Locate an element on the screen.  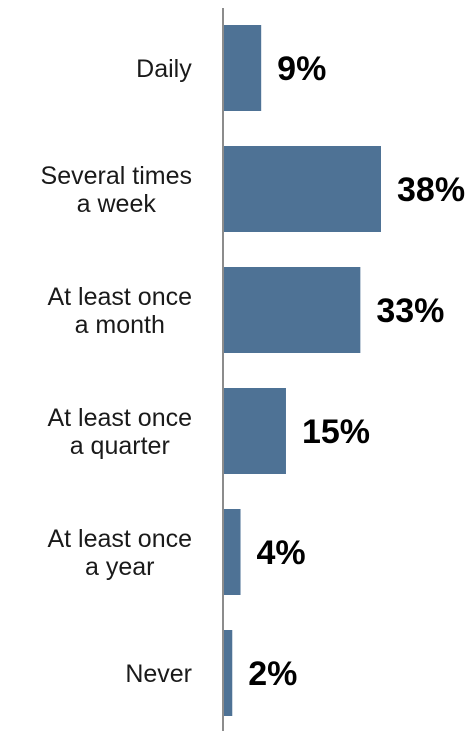
category-label-line: Daily is located at coordinates (164, 69).